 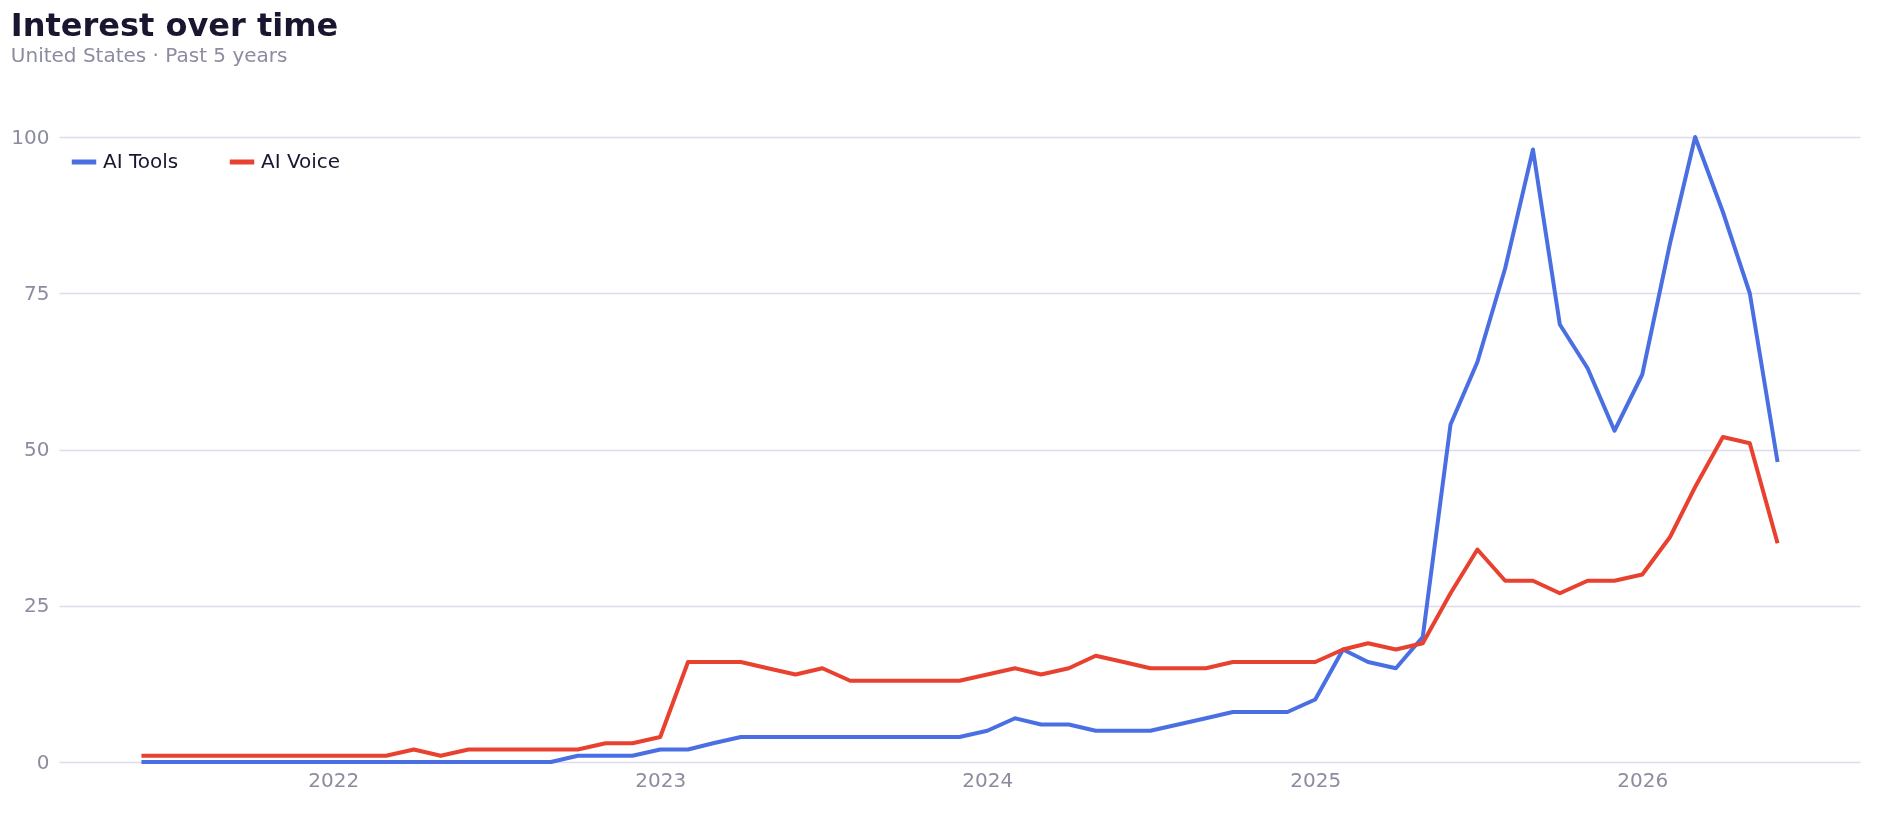 I want to click on legend-label: AI Tools, so click(x=141, y=161).